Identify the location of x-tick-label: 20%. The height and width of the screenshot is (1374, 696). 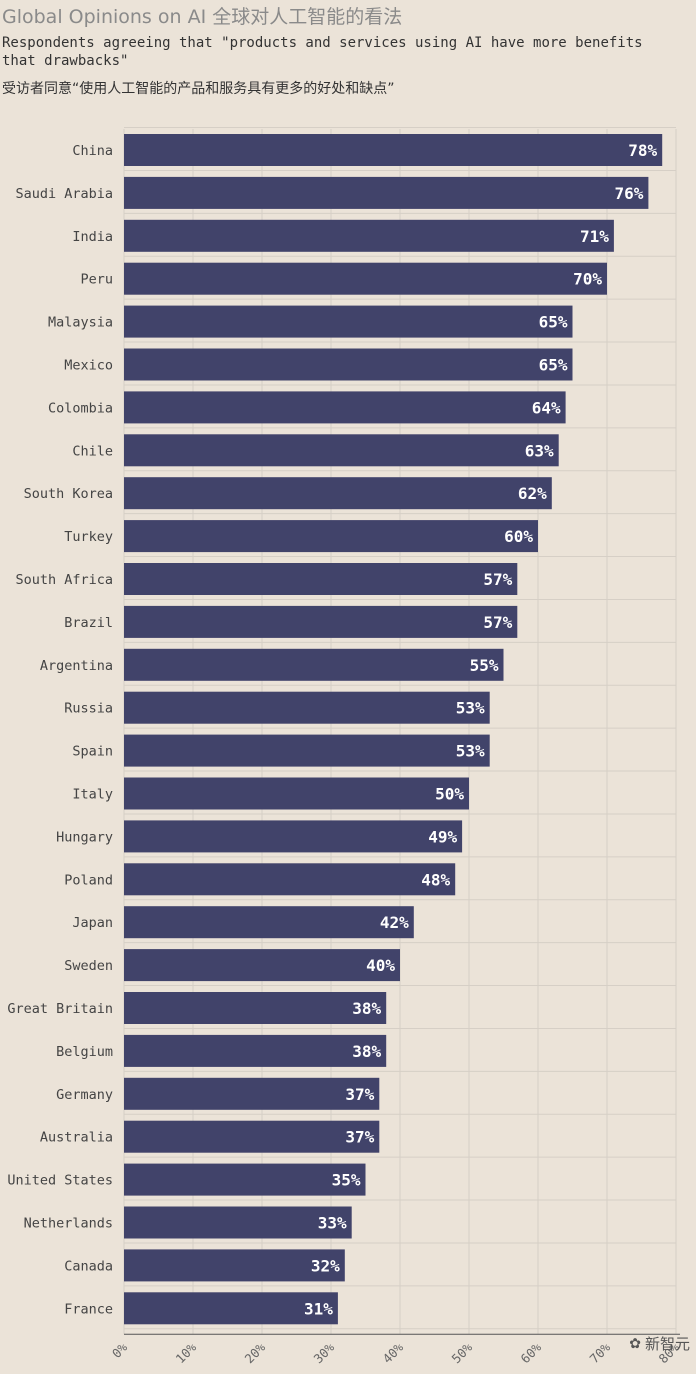
(255, 1352).